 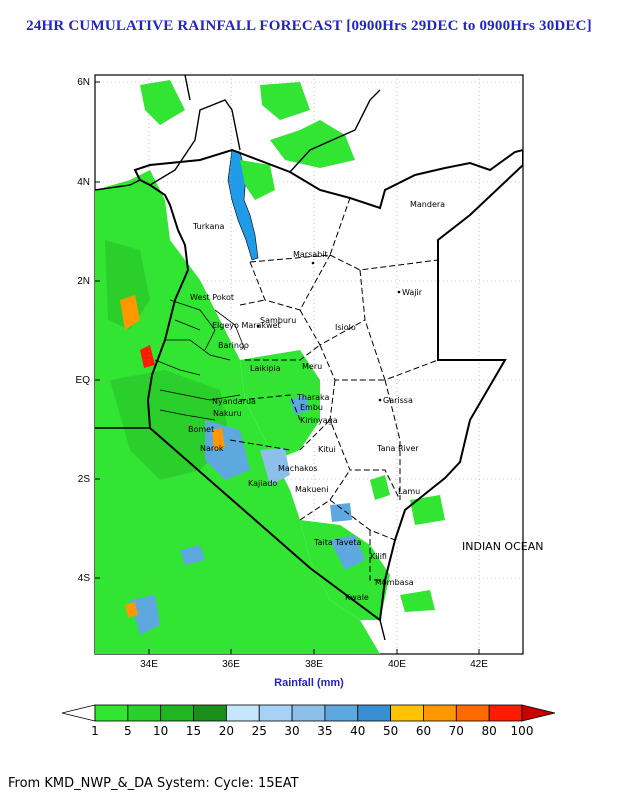 What do you see at coordinates (265, 368) in the screenshot?
I see `place-label: Laikipia` at bounding box center [265, 368].